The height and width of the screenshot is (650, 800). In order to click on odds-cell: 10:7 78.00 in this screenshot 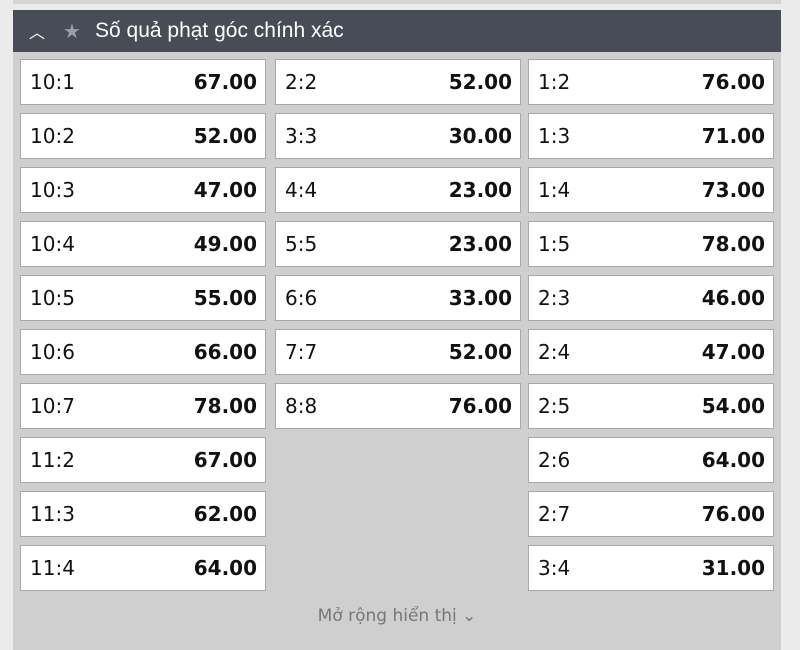, I will do `click(143, 406)`.